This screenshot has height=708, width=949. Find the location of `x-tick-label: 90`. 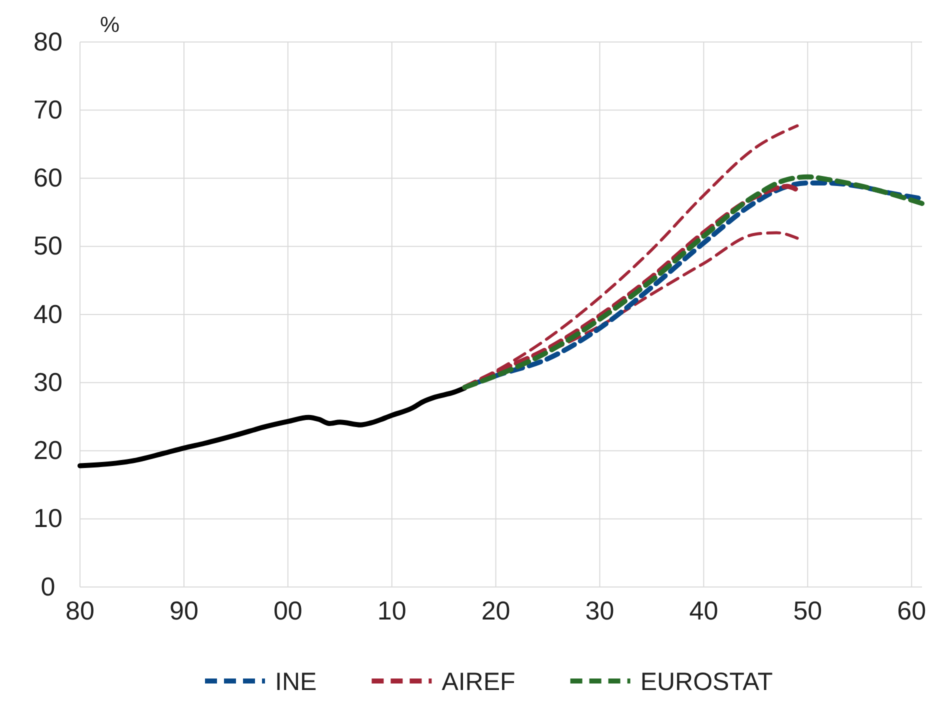

x-tick-label: 90 is located at coordinates (183, 610).